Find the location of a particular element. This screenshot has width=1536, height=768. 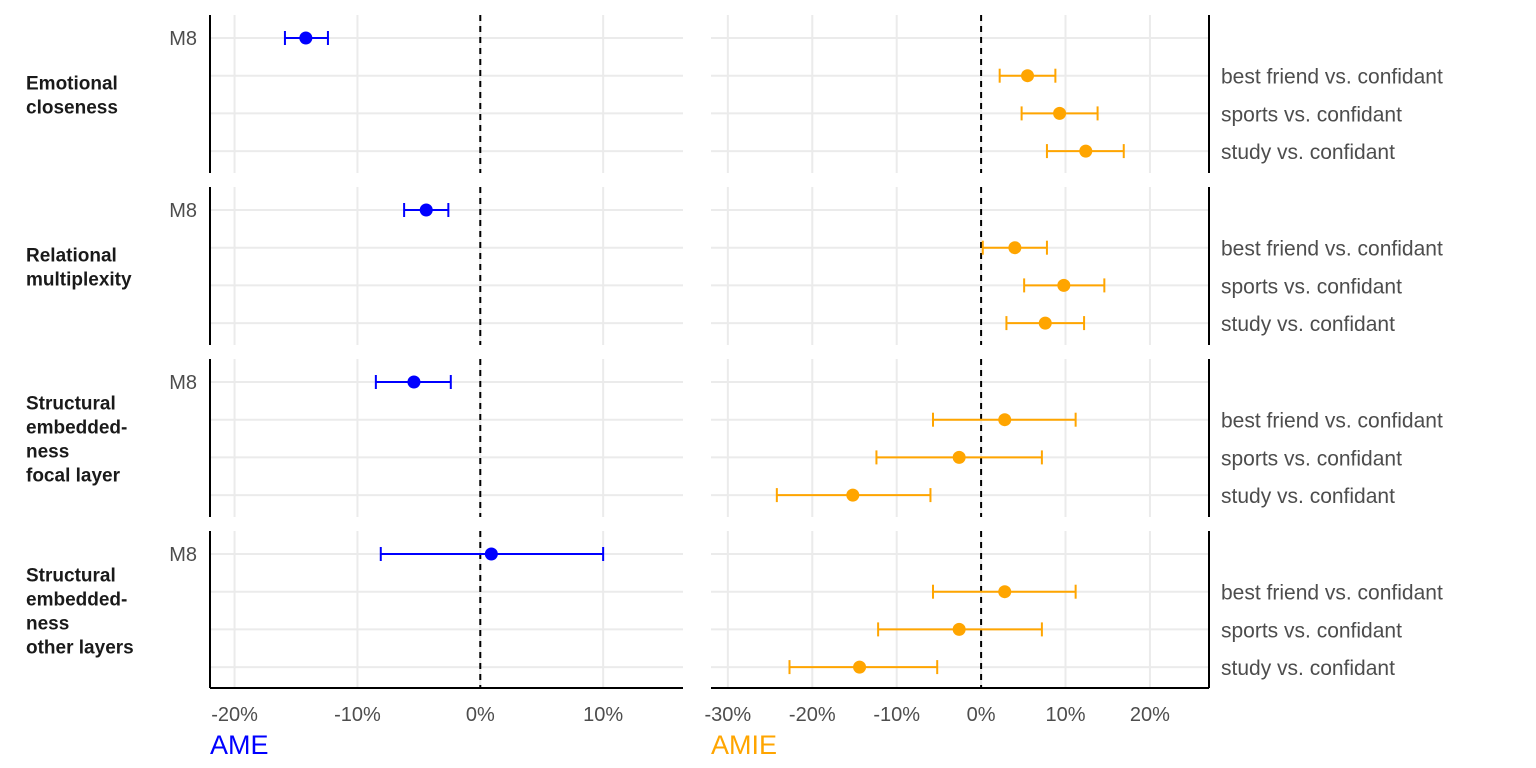

panel-label-line: focal layer is located at coordinates (73, 476).